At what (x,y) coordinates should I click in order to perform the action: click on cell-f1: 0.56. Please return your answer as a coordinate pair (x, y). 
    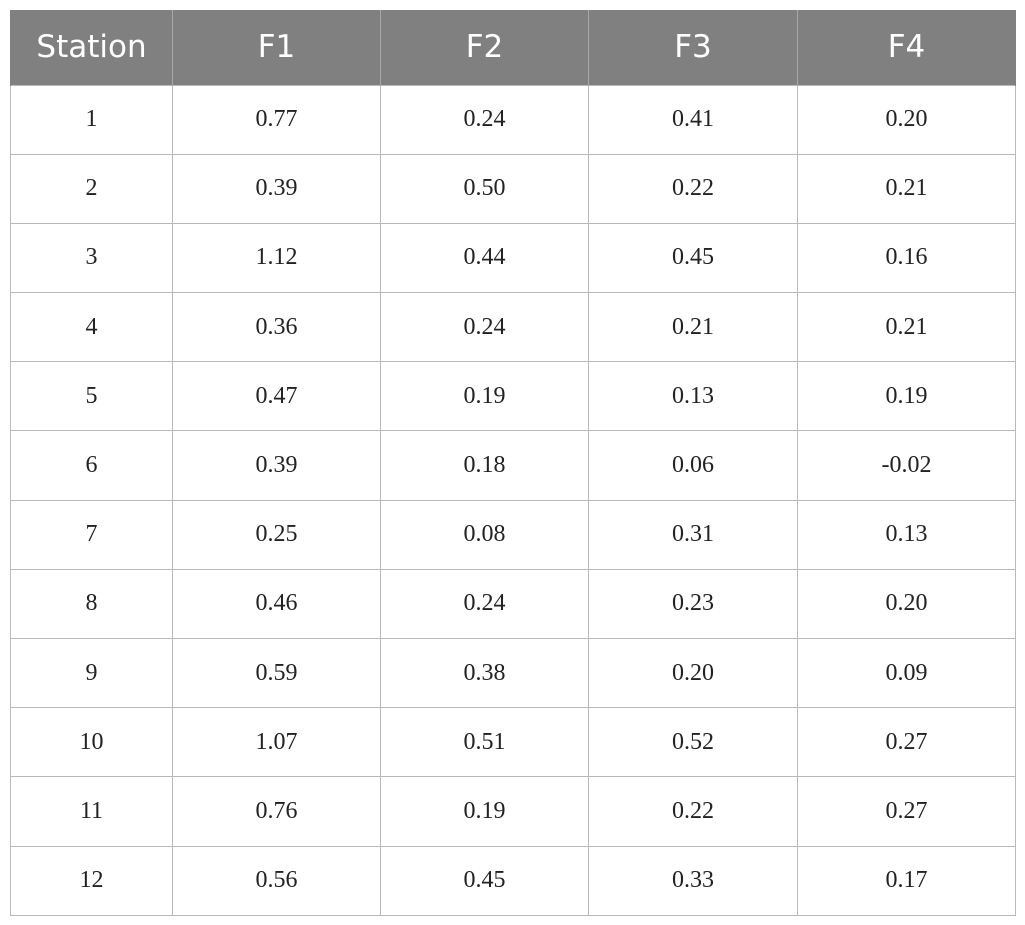
    Looking at the image, I should click on (276, 880).